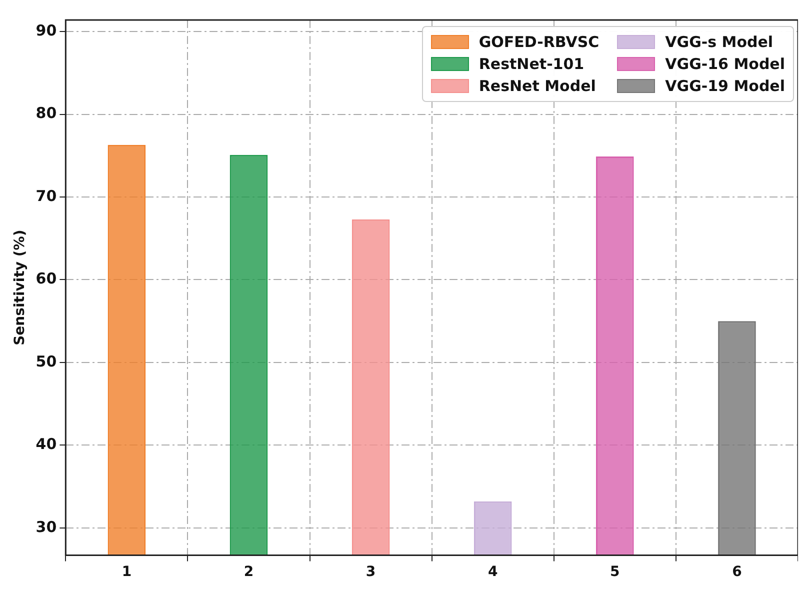  I want to click on x-tick-label: 1, so click(127, 572).